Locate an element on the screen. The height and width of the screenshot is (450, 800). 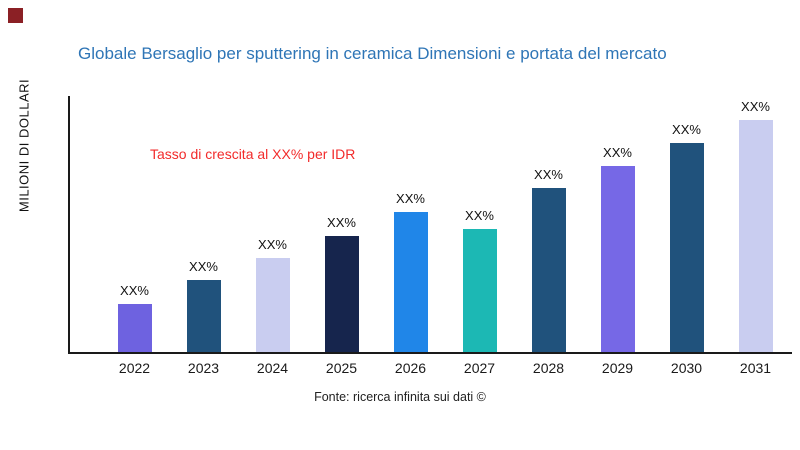
corner-mark is located at coordinates (15, 15).